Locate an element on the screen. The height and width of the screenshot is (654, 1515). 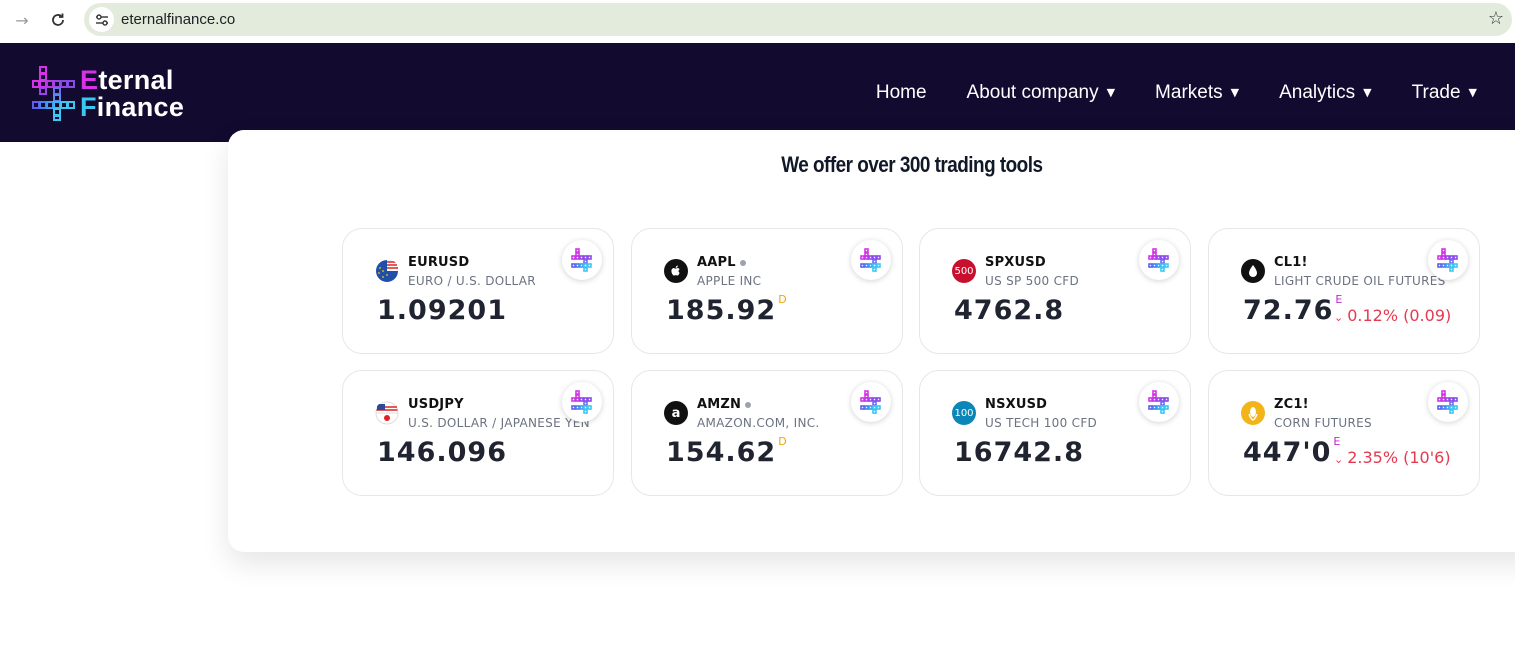
ticker-symbol-text: CL1! is located at coordinates (1291, 262).